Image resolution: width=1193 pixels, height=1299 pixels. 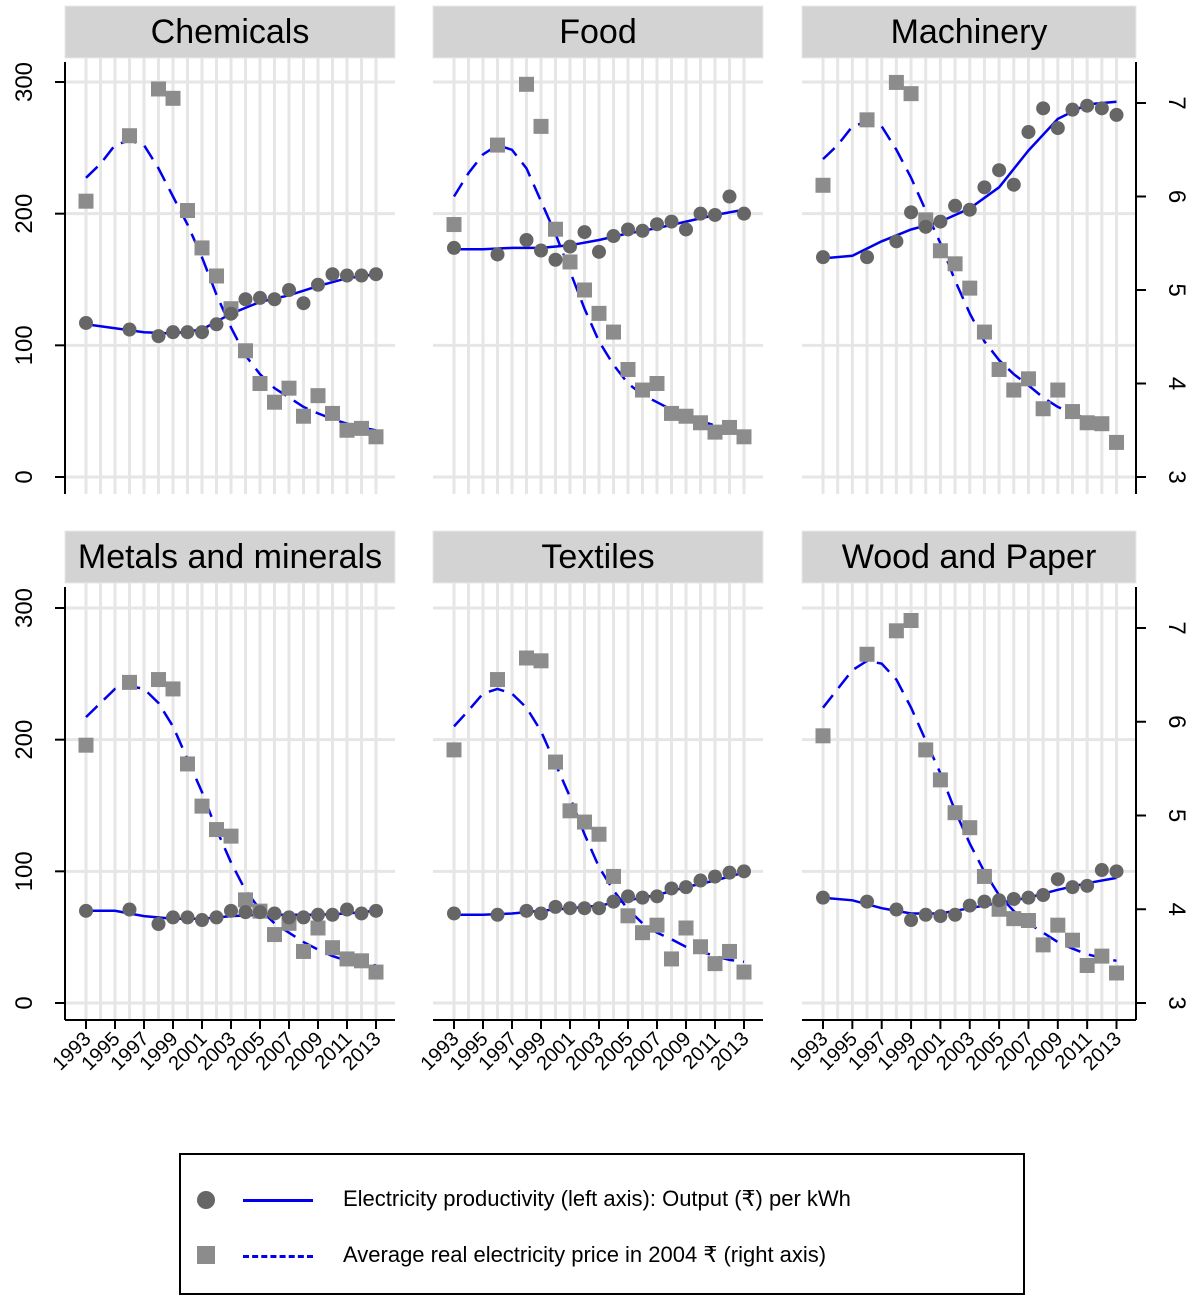 I want to click on right-axis-tick-label: 3, so click(x=1176, y=1002).